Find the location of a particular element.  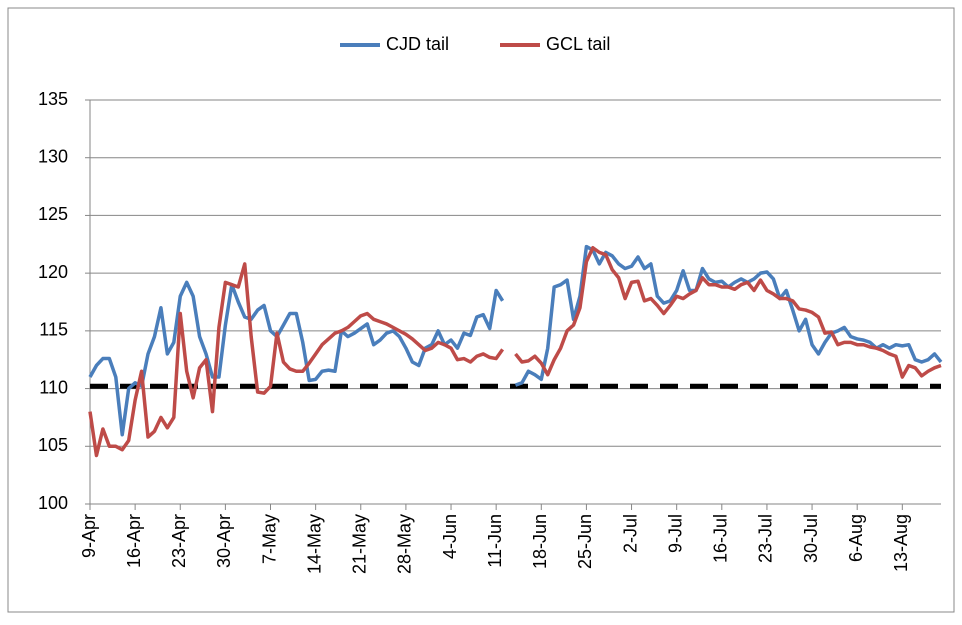

x-tick-label: 23-Jul is located at coordinates (766, 538).